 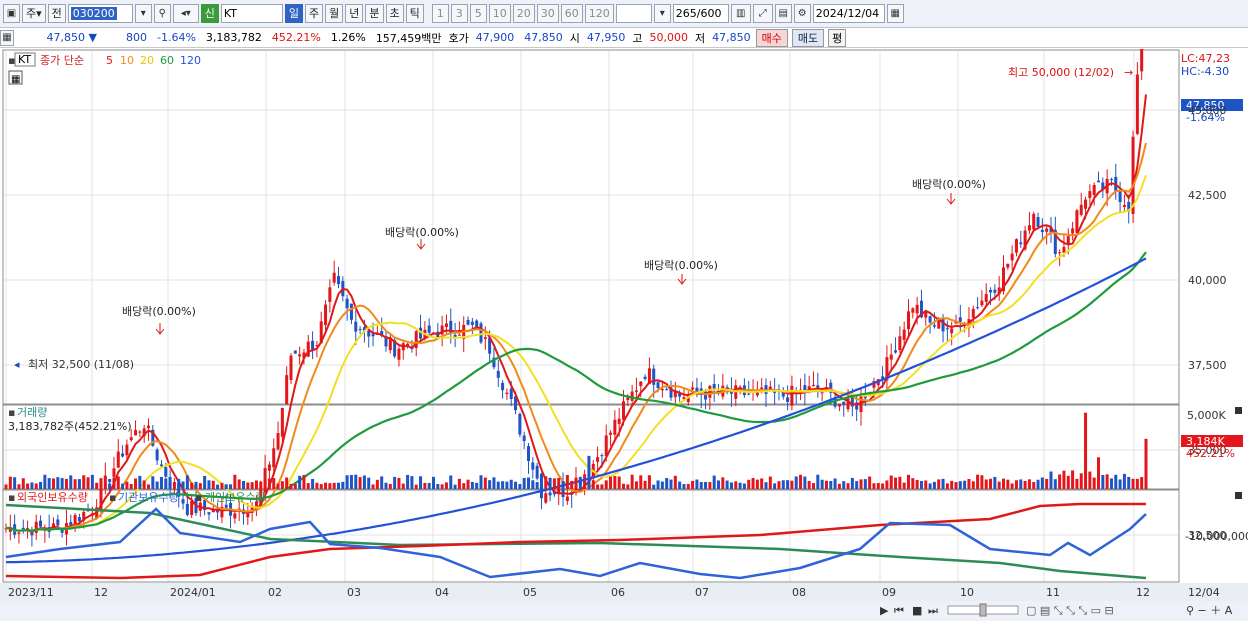 I want to click on interval-1: 1, so click(x=440, y=13).